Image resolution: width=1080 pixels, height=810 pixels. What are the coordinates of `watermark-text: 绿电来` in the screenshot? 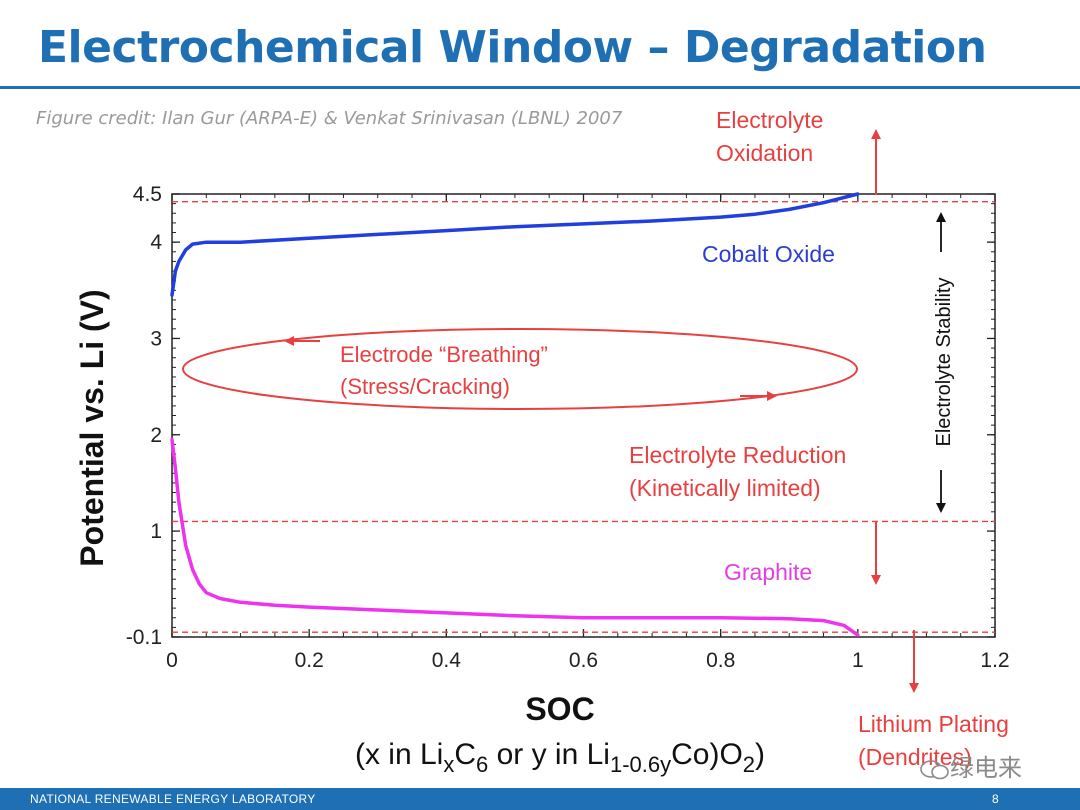 It's located at (986, 768).